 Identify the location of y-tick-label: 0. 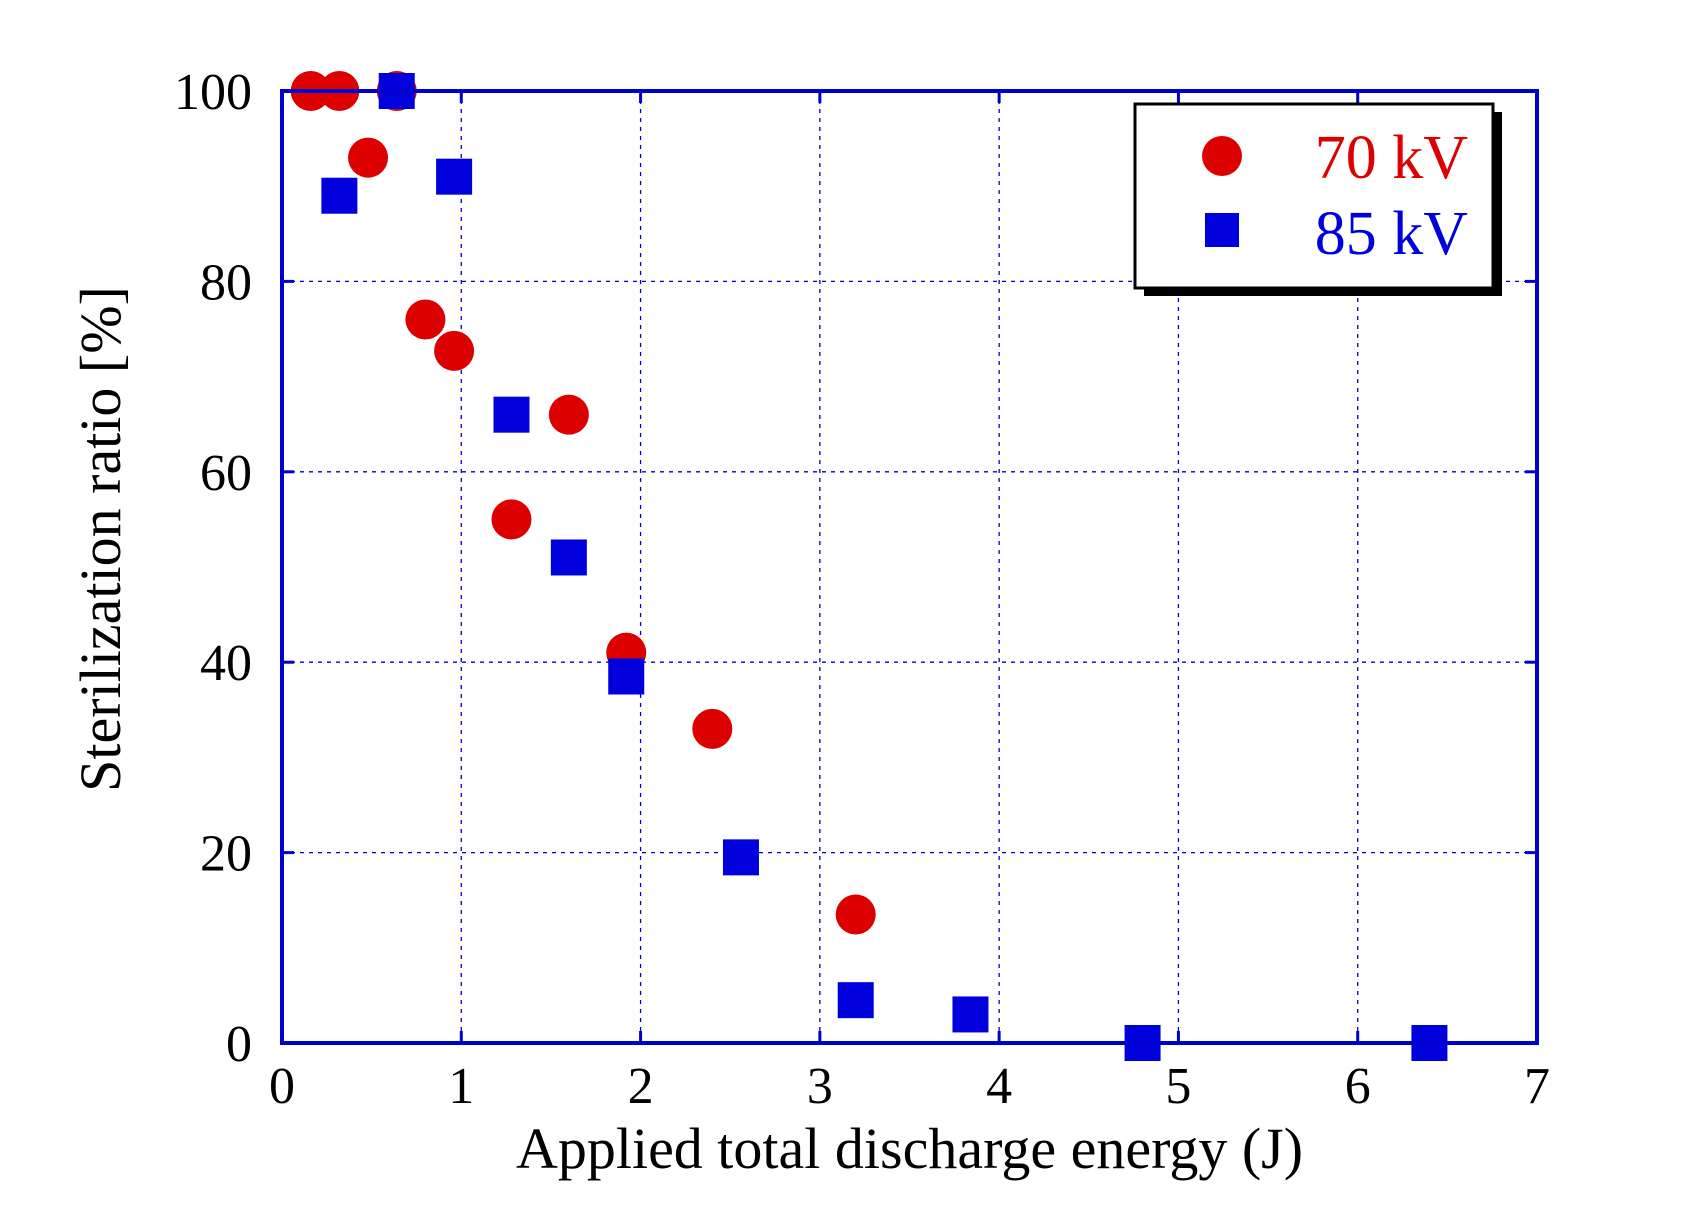
(239, 1044).